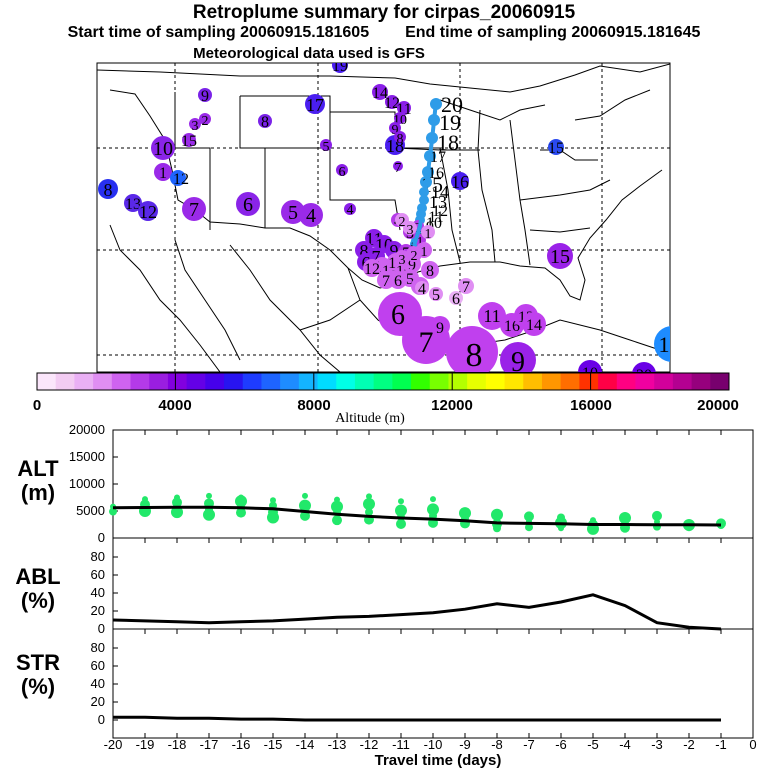 Image resolution: width=768 pixels, height=768 pixels. What do you see at coordinates (113, 744) in the screenshot?
I see `x-tick-label: -20` at bounding box center [113, 744].